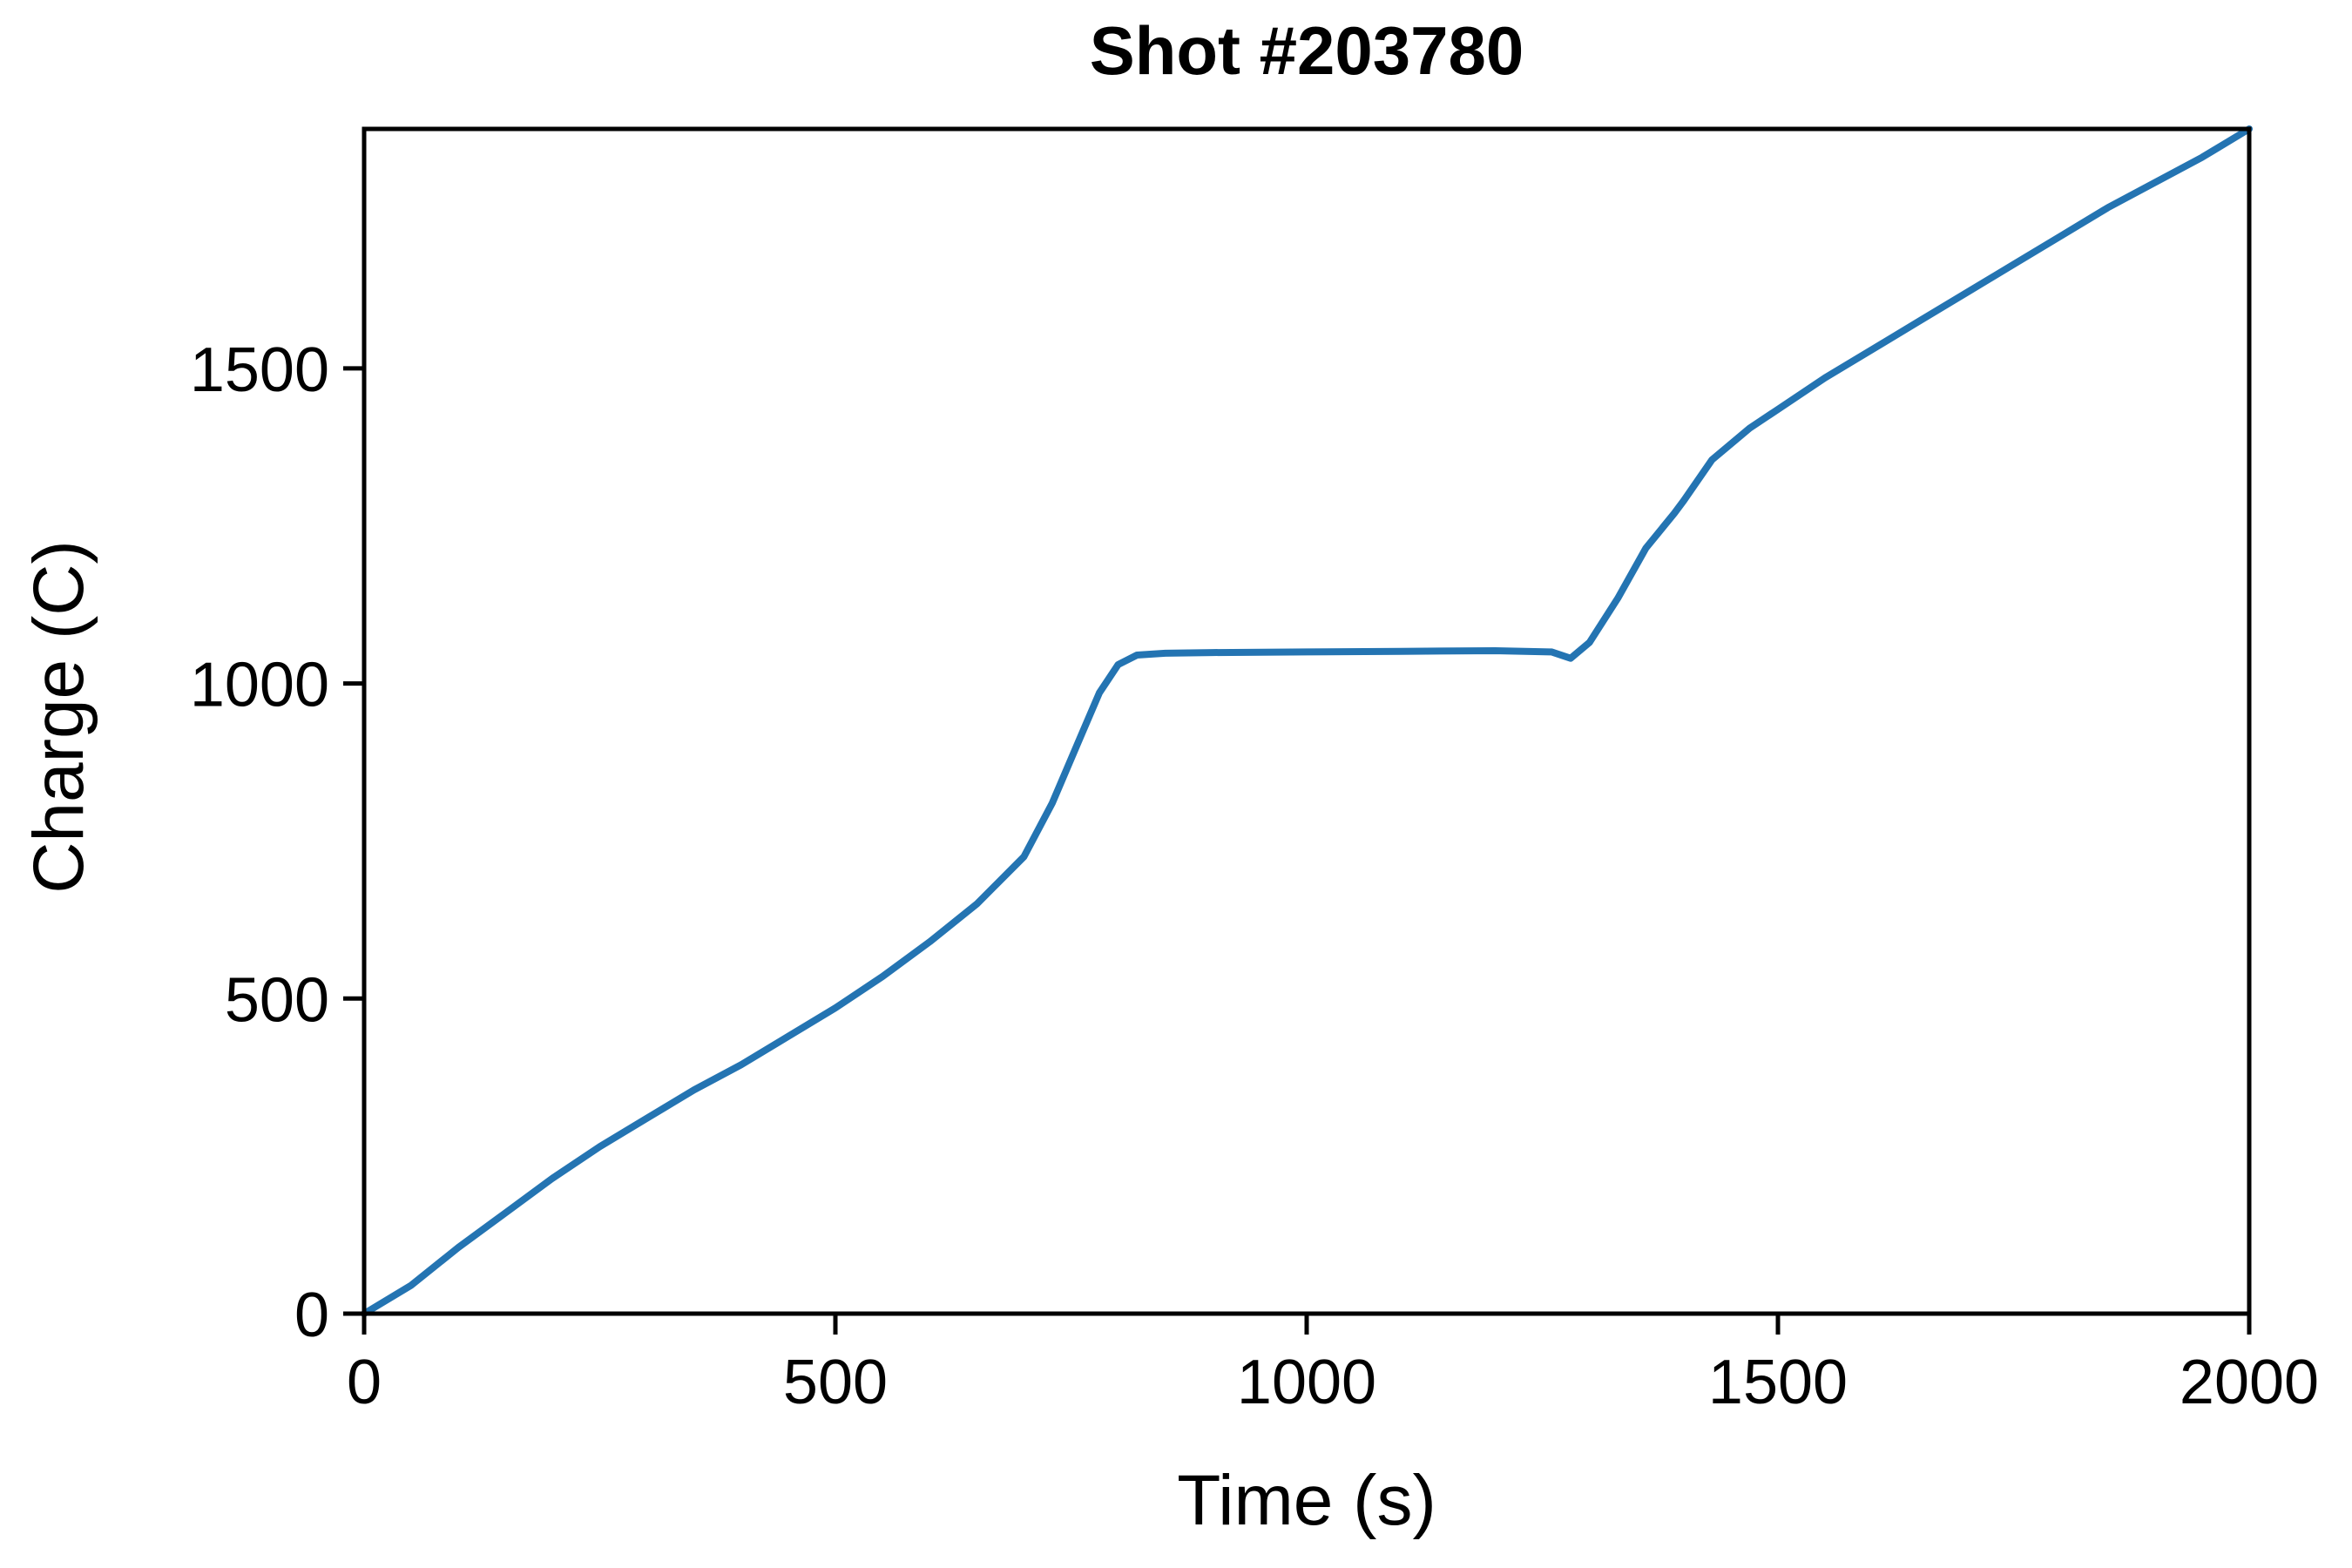 The width and height of the screenshot is (2352, 1568). What do you see at coordinates (1306, 1500) in the screenshot?
I see `x-axis-label: Time (s)` at bounding box center [1306, 1500].